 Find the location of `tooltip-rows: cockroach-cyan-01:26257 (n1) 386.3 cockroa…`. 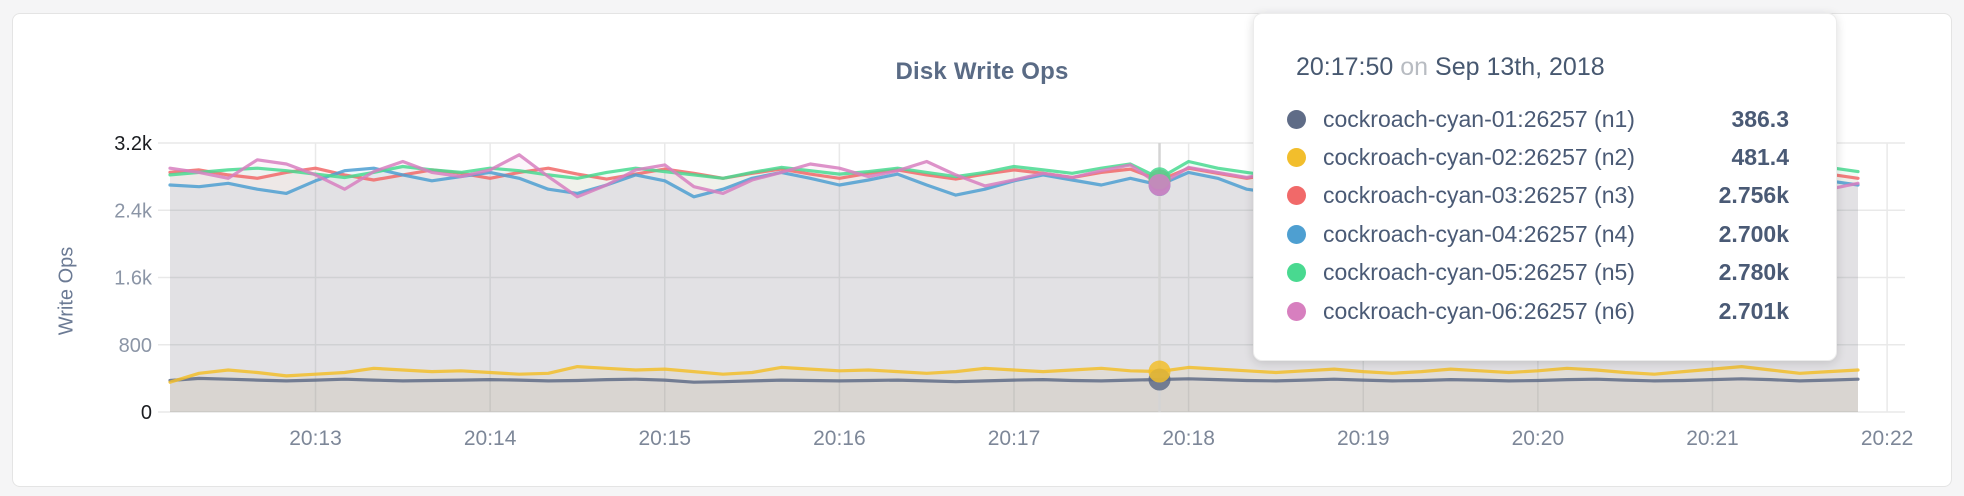

tooltip-rows: cockroach-cyan-01:26257 (n1) 386.3 cockroa… is located at coordinates (1538, 215).